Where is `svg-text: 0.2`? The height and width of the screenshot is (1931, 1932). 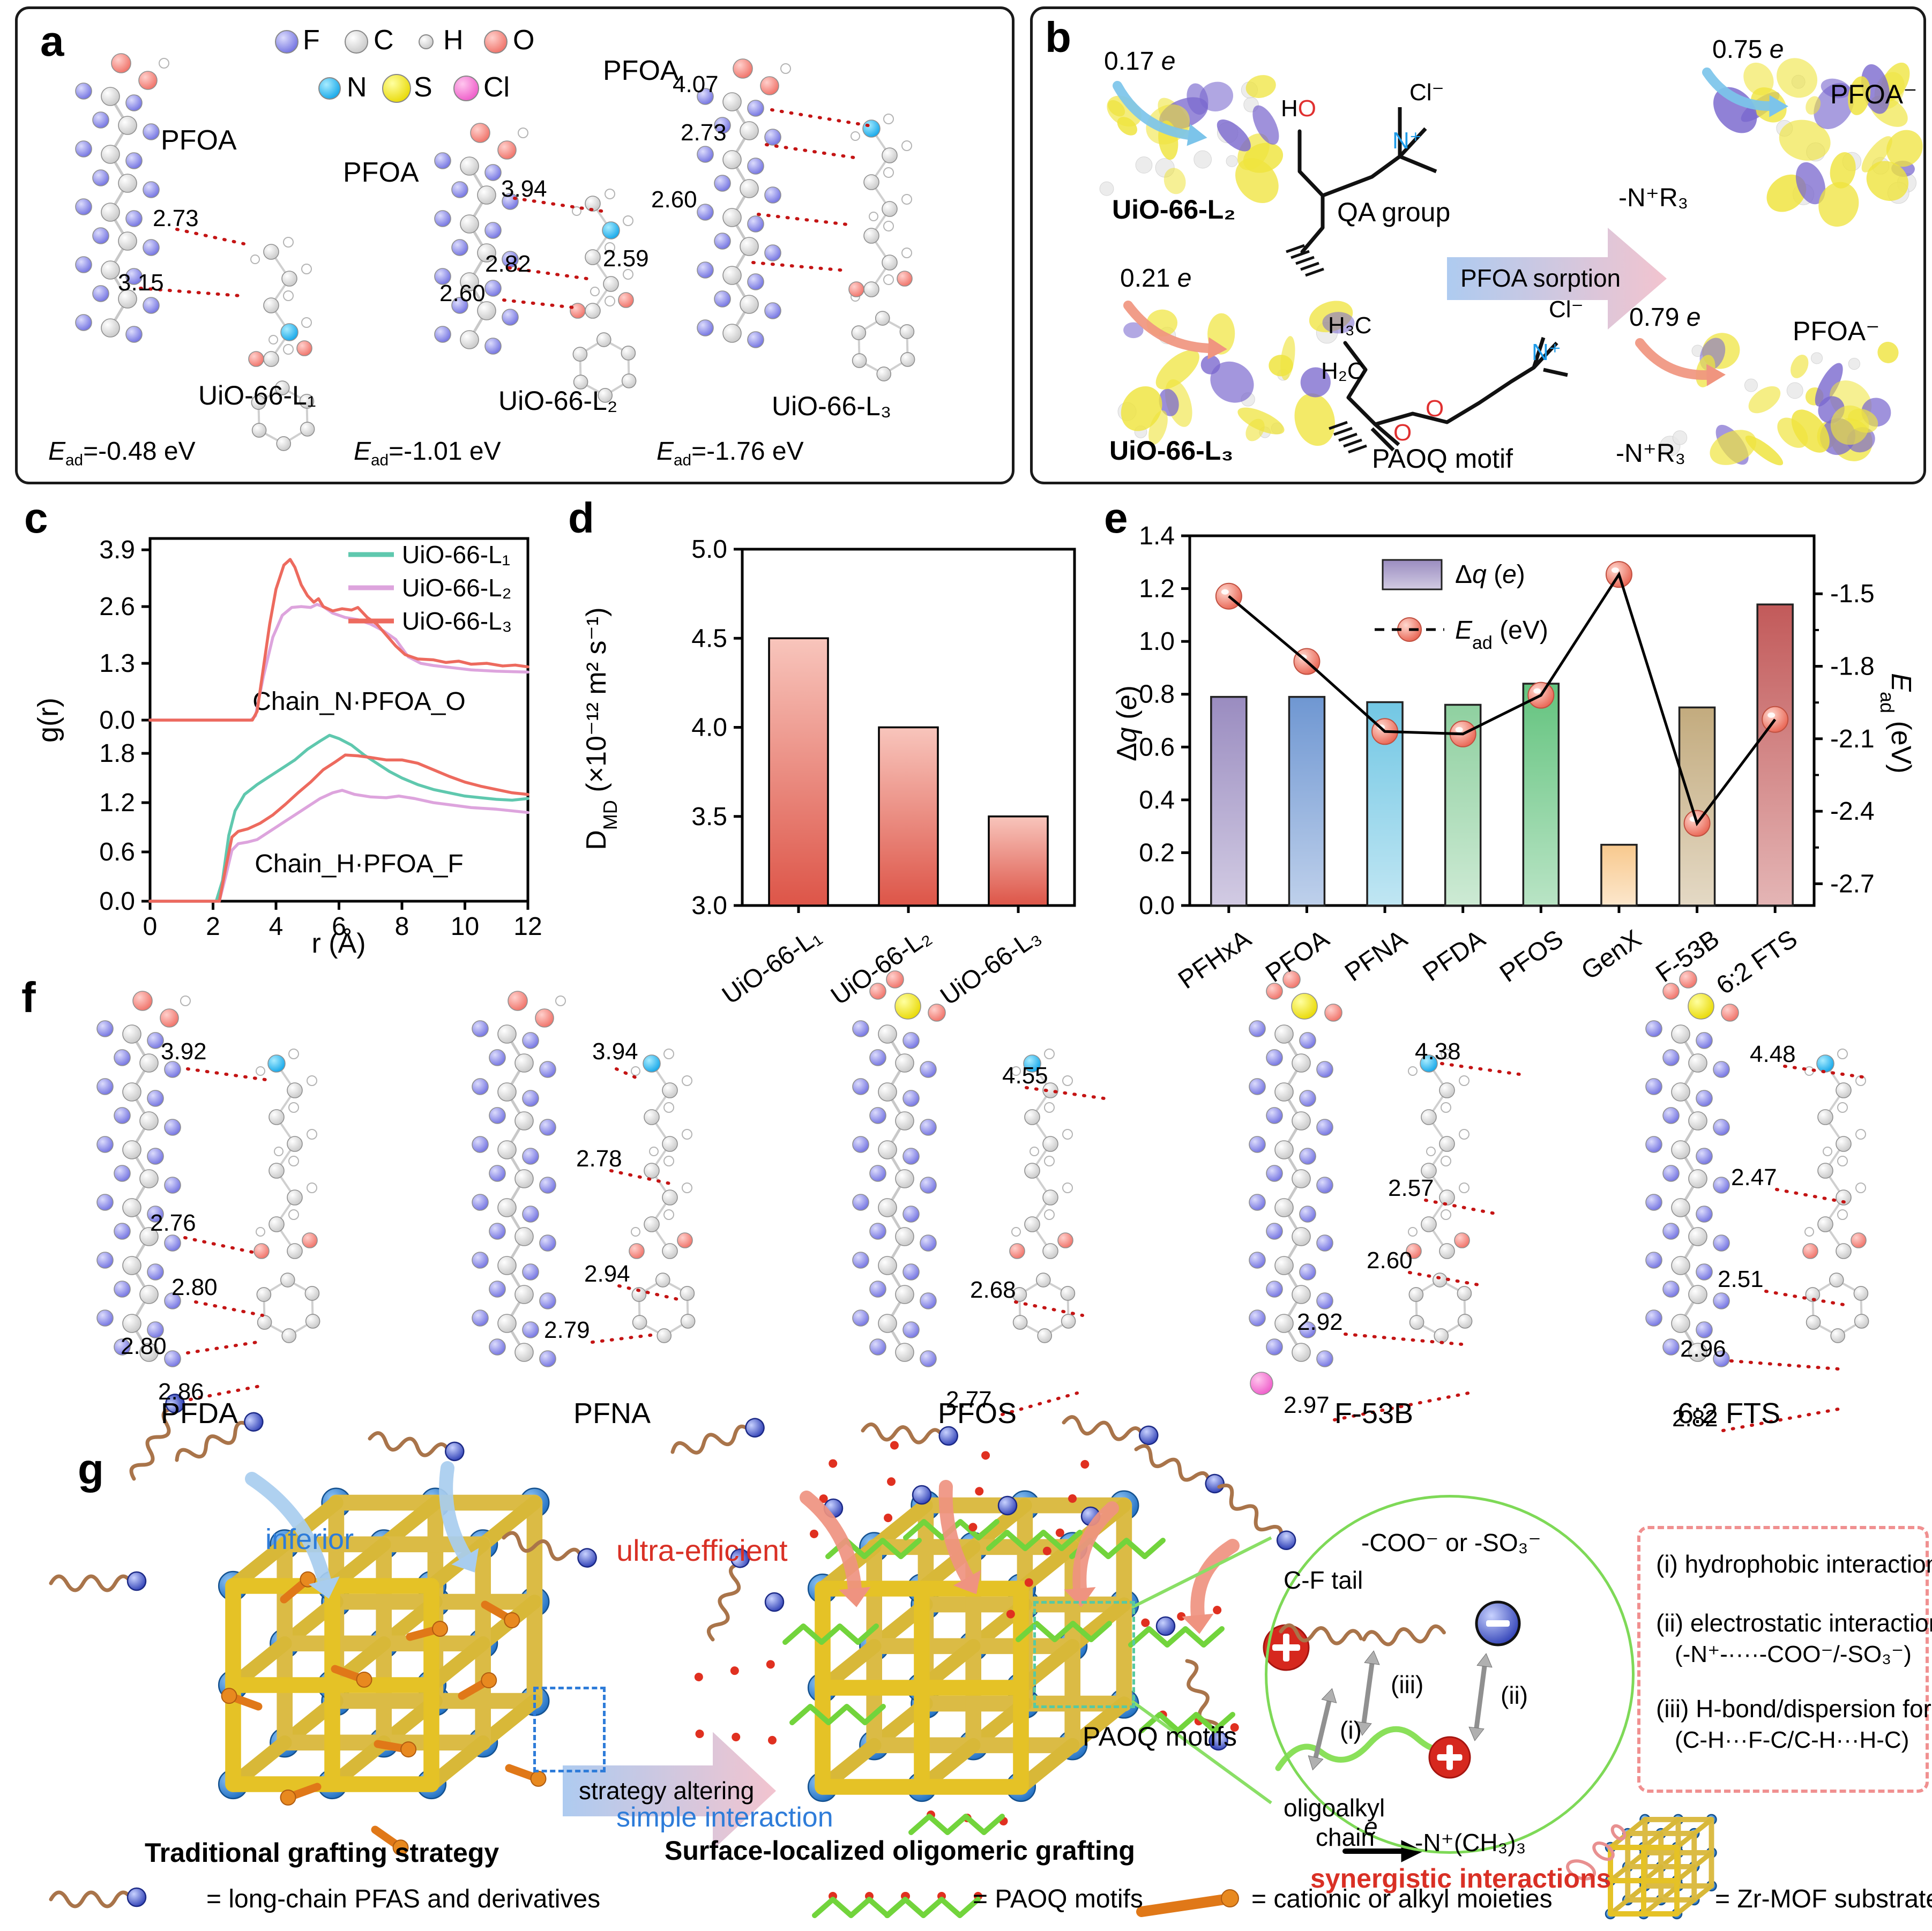
svg-text: 0.2 is located at coordinates (1157, 853).